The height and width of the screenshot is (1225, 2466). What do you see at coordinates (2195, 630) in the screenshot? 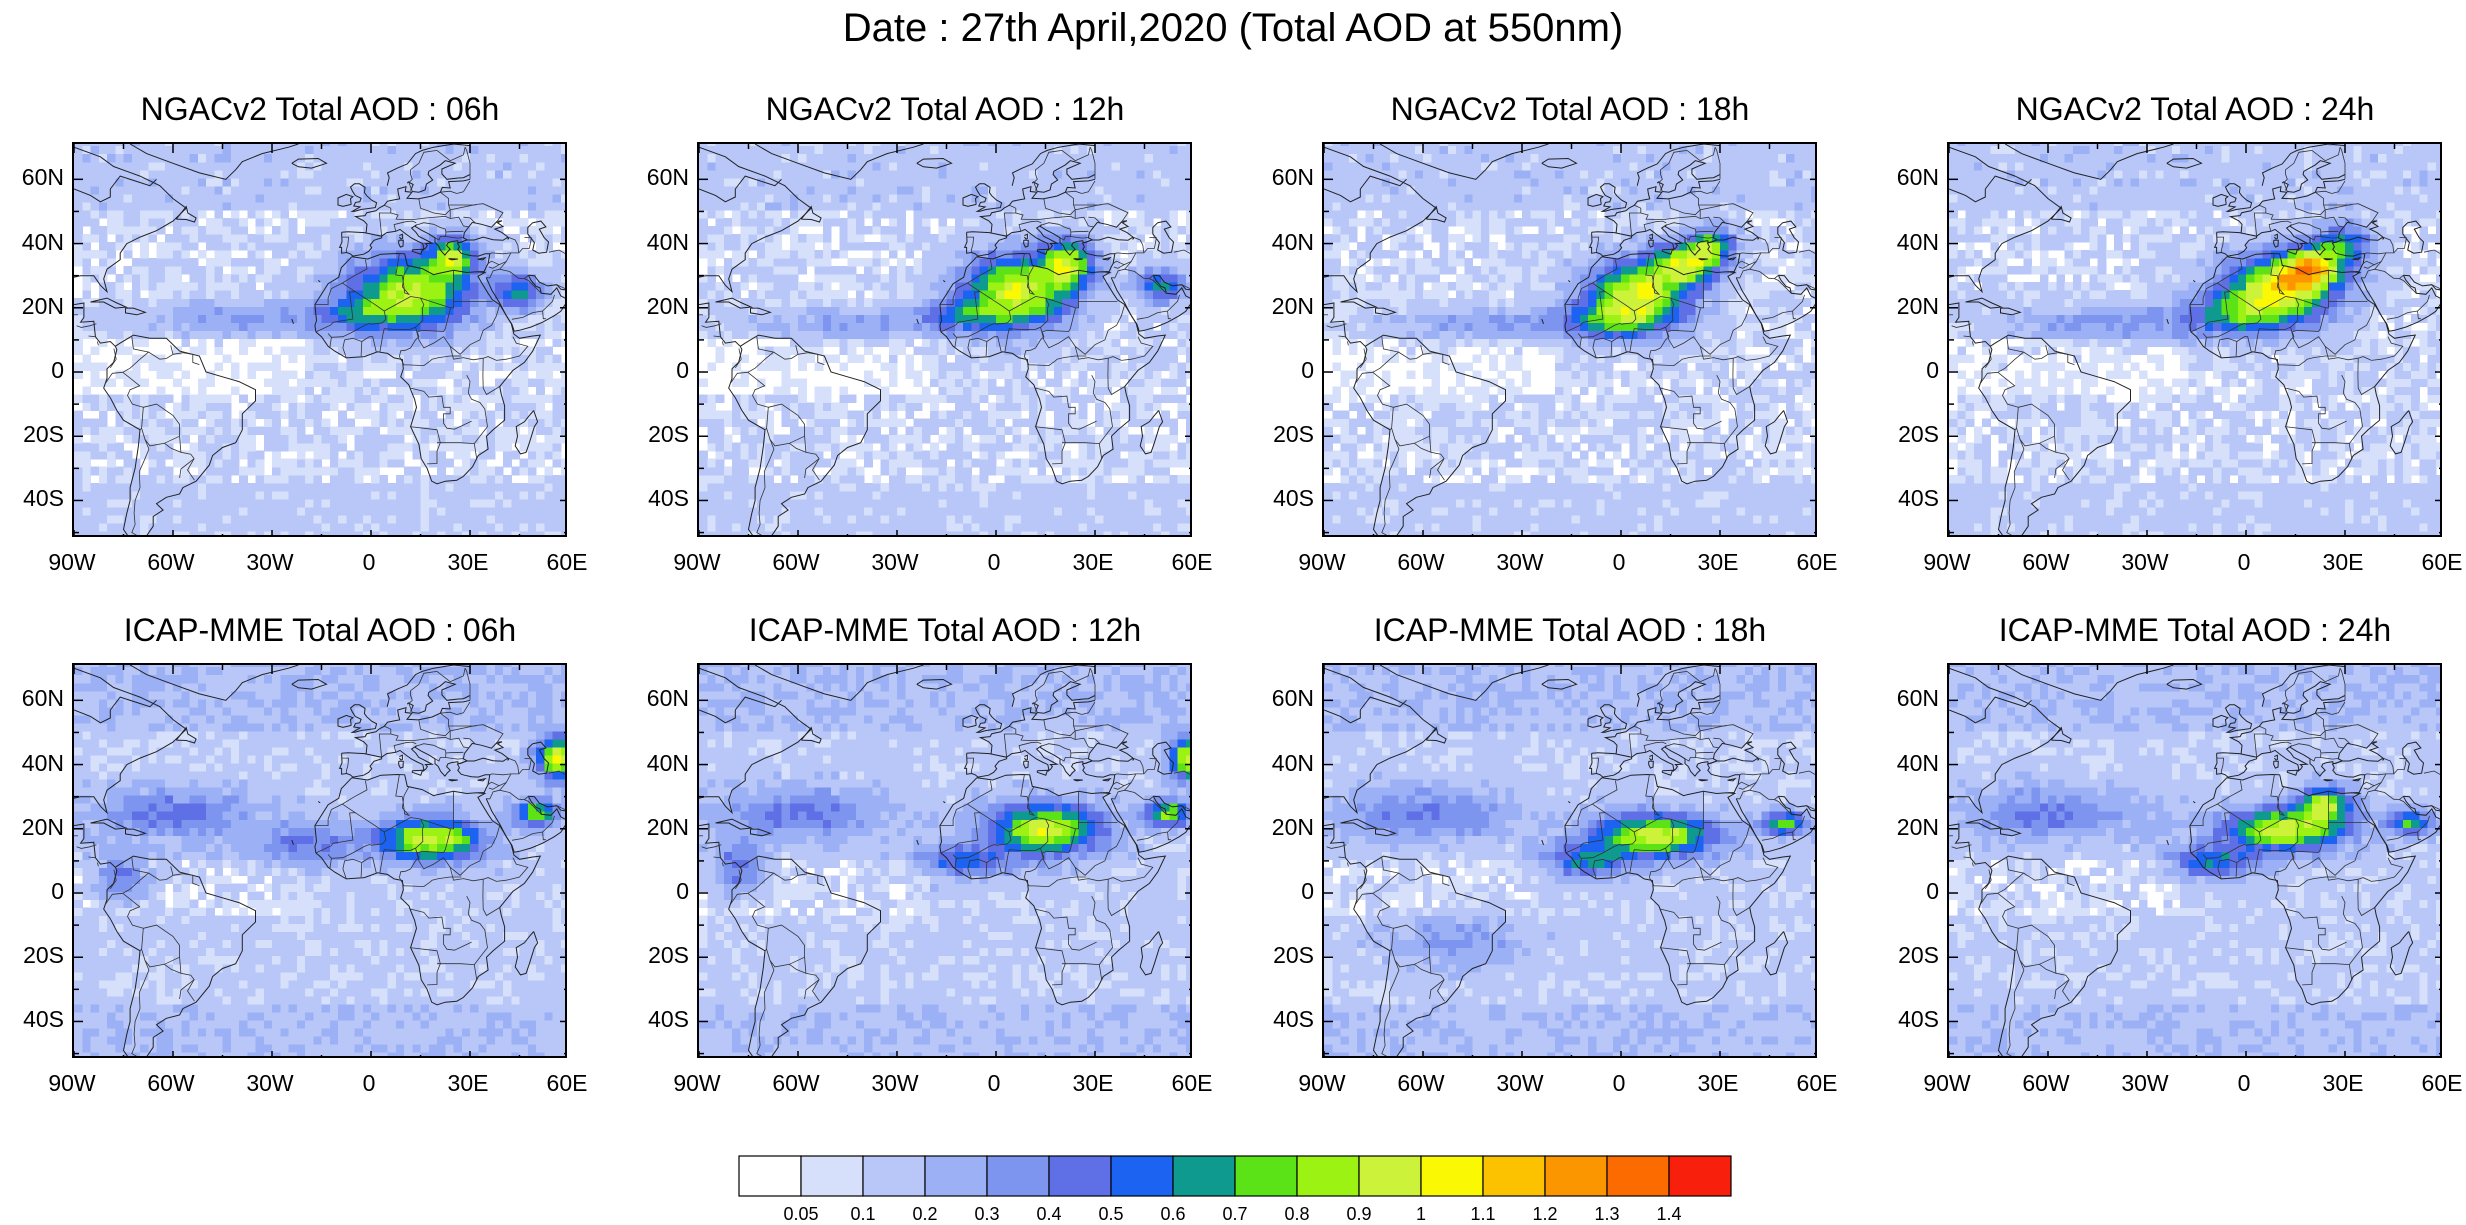
I see `panel-title: ICAP-MME Total AOD : 24h` at bounding box center [2195, 630].